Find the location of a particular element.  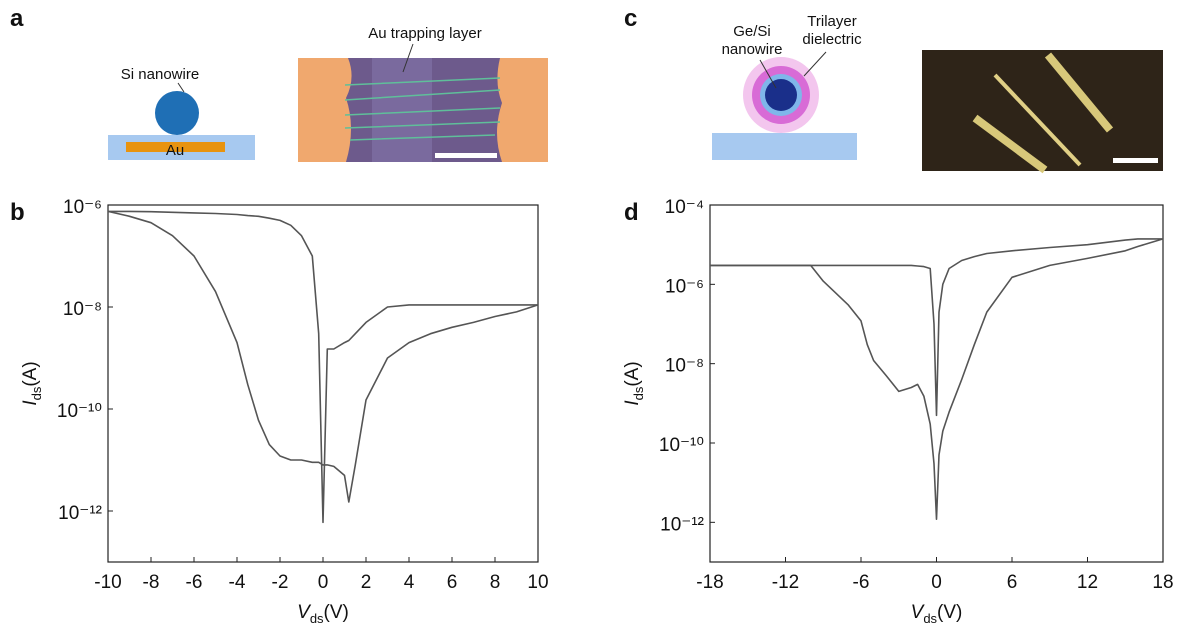

x-tick-label: -12 is located at coordinates (785, 582).